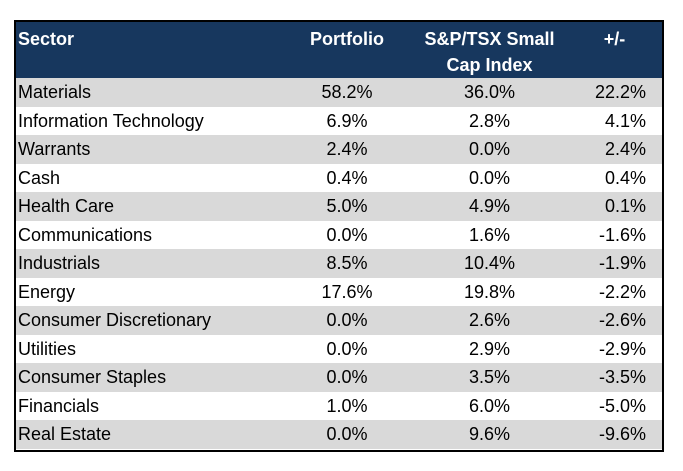 The width and height of the screenshot is (683, 471). Describe the element at coordinates (614, 434) in the screenshot. I see `cell-diff: -9.6%` at that location.